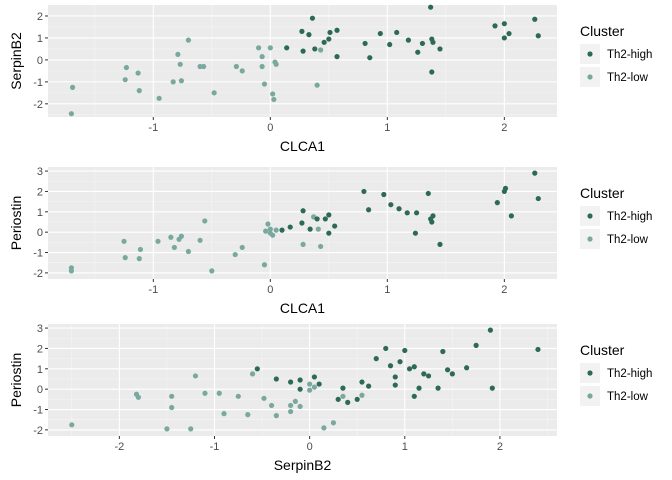  What do you see at coordinates (303, 465) in the screenshot?
I see `x-axis-title: SerpinB2` at bounding box center [303, 465].